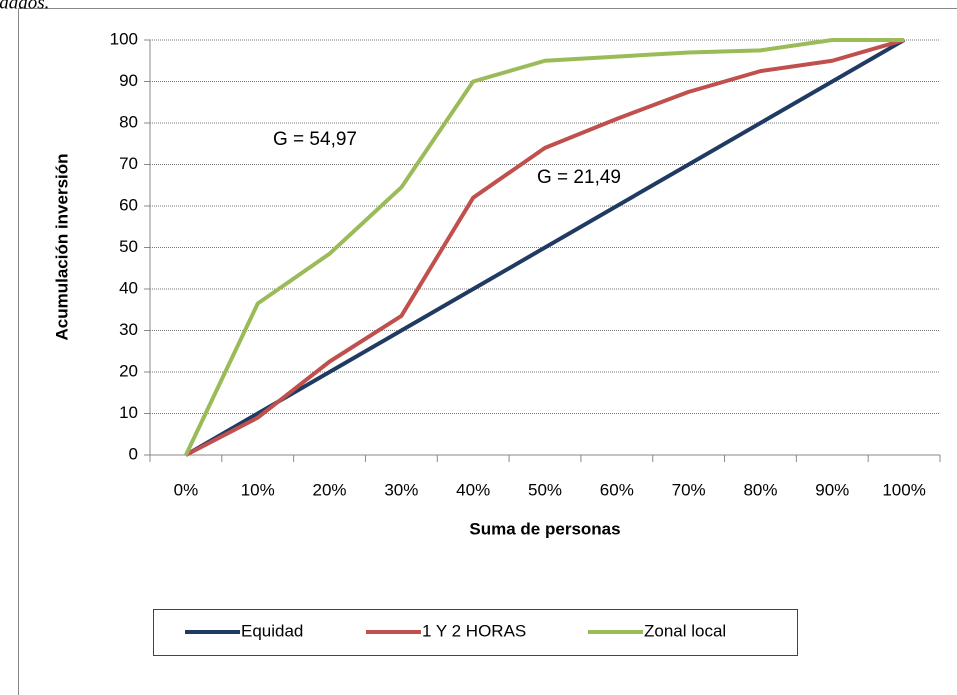 The image size is (957, 695). I want to click on legend-label: 1 Y 2 HORAS, so click(474, 630).